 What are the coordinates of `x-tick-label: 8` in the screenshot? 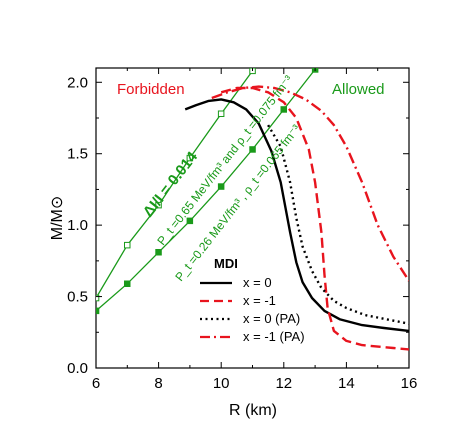 It's located at (158, 383).